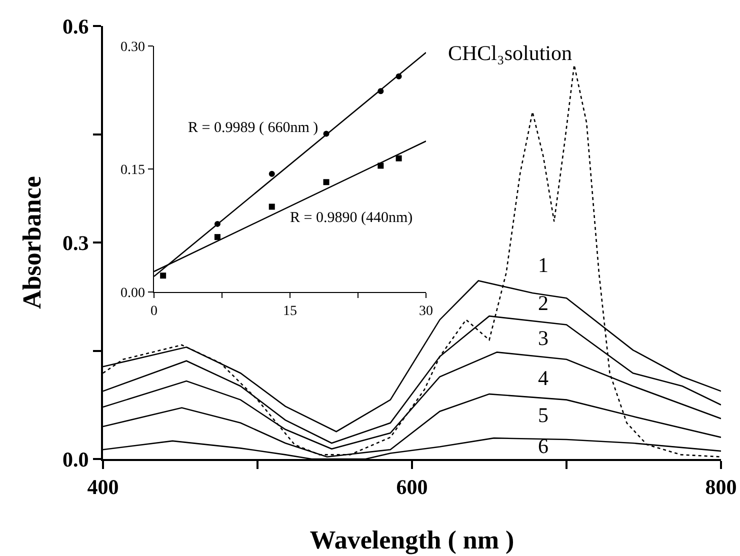 This screenshot has width=740, height=556. Describe the element at coordinates (75, 242) in the screenshot. I see `y-tick-label: 0.3` at that location.